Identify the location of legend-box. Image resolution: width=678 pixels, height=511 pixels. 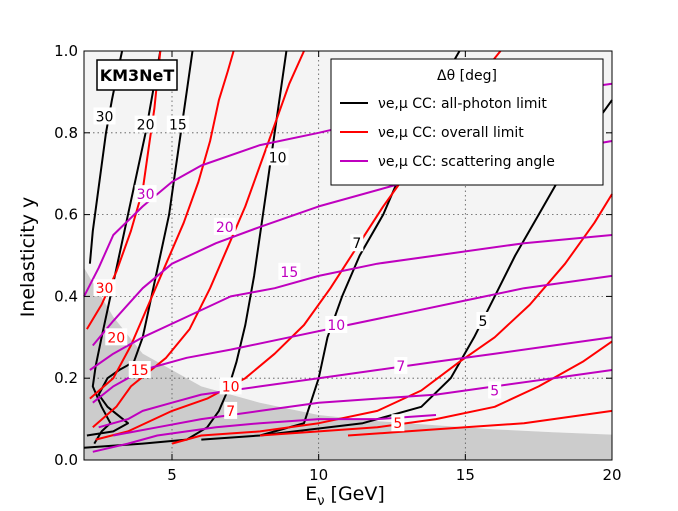
(467, 122).